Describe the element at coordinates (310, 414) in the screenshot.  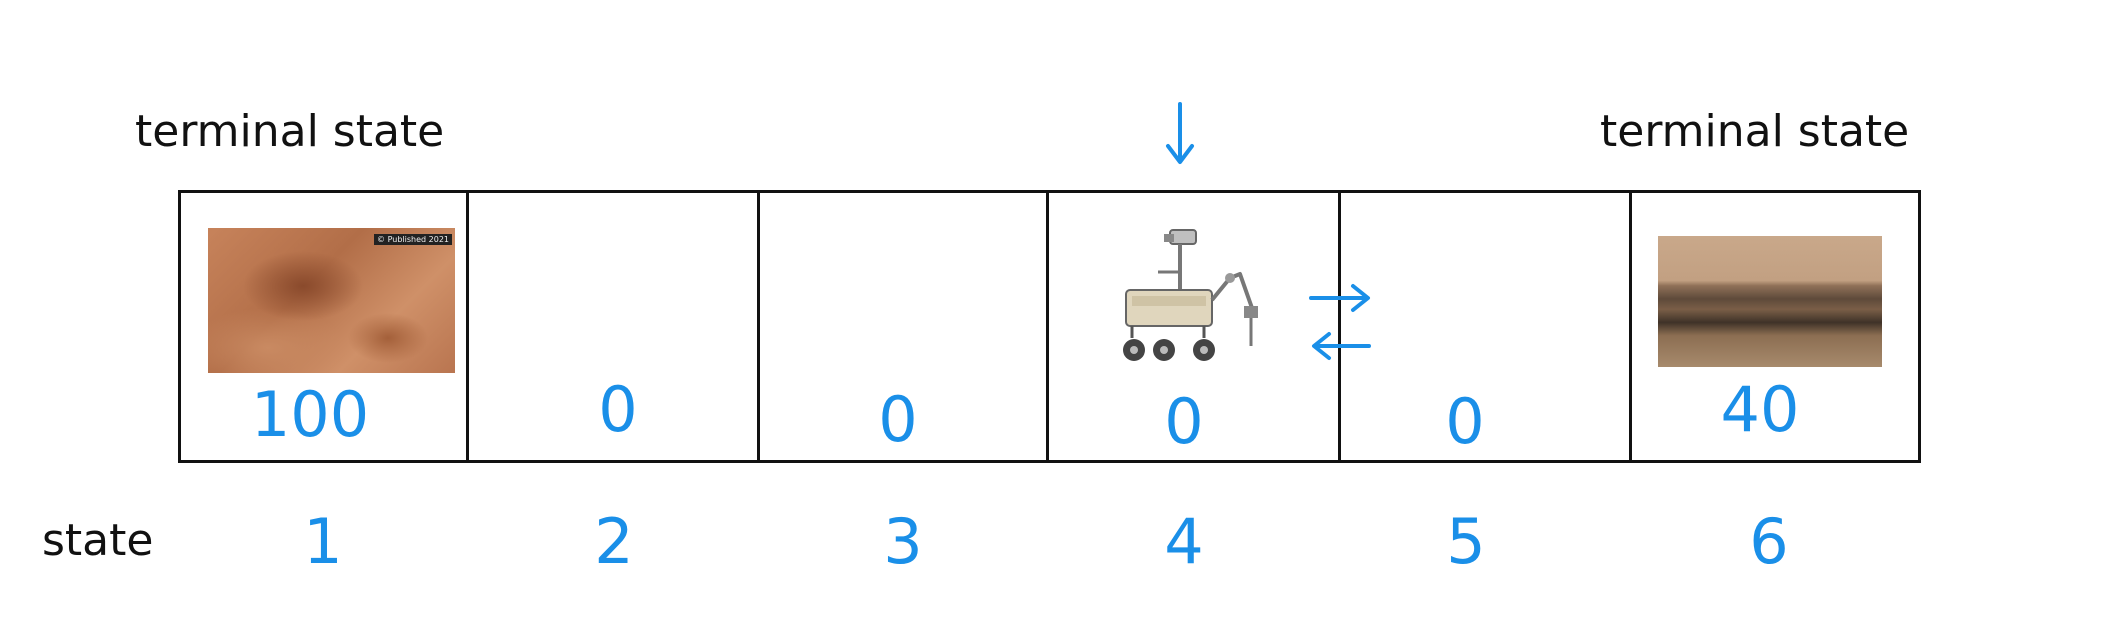
I see `reward-state-1: 100` at that location.